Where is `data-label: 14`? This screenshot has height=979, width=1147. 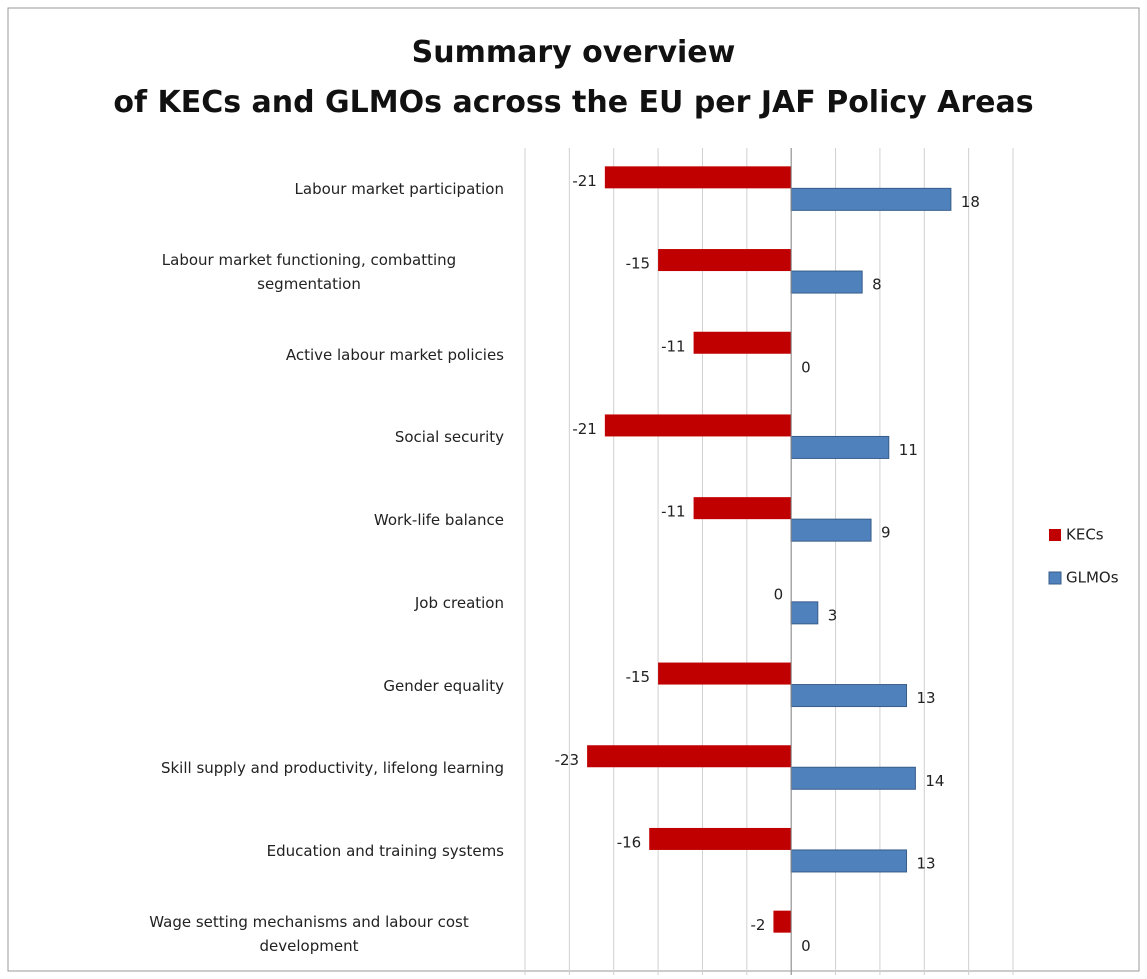
data-label: 14 is located at coordinates (934, 781).